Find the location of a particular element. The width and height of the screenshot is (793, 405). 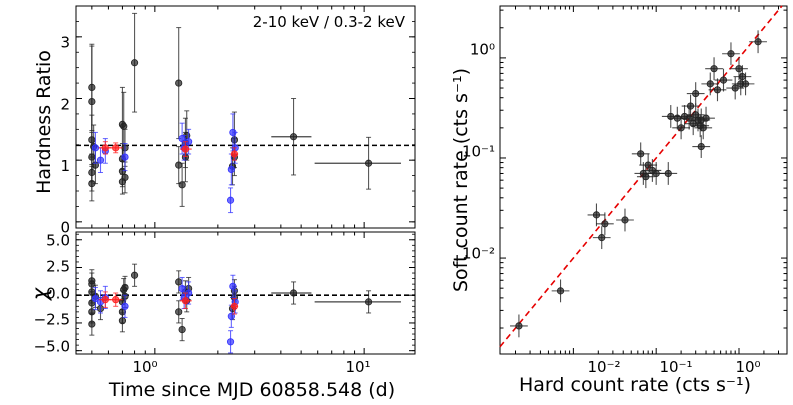

hr-ytick-1: 1 is located at coordinates (65, 166).